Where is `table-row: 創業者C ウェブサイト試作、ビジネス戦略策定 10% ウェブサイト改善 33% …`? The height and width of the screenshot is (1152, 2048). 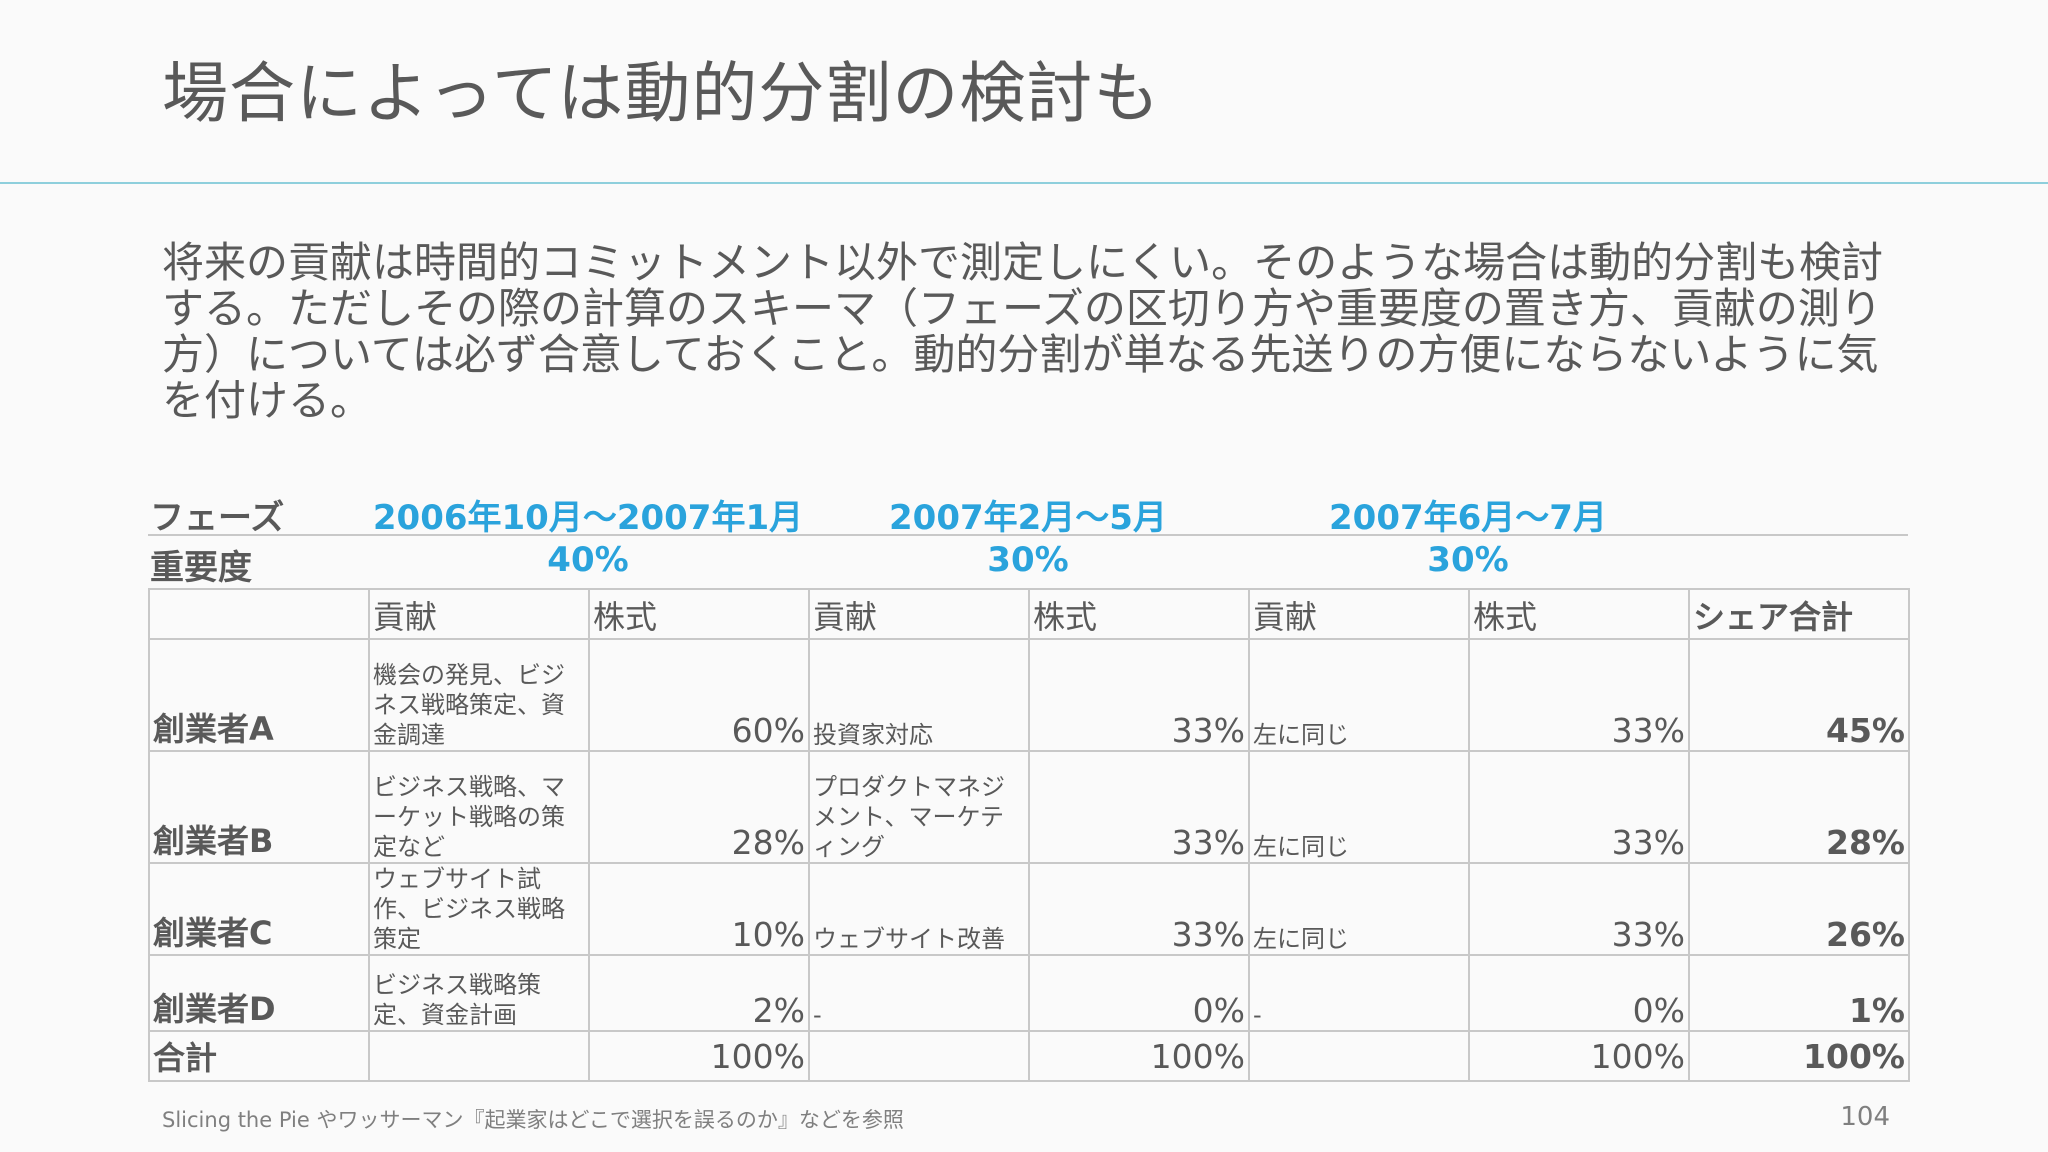
table-row: 創業者C ウェブサイト試作、ビジネス戦略策定 10% ウェブサイト改善 33% … is located at coordinates (1029, 909).